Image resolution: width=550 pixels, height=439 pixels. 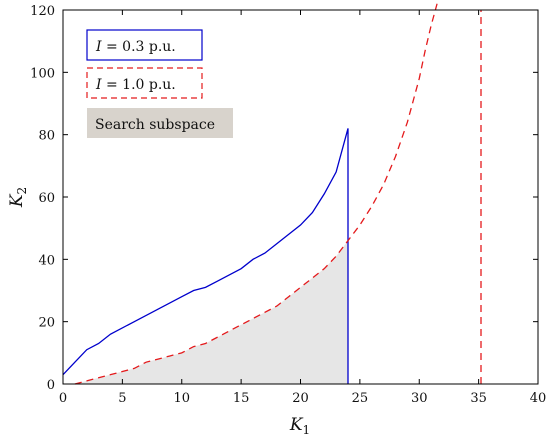 What do you see at coordinates (241, 398) in the screenshot?
I see `x-tick-label-3: 15` at bounding box center [241, 398].